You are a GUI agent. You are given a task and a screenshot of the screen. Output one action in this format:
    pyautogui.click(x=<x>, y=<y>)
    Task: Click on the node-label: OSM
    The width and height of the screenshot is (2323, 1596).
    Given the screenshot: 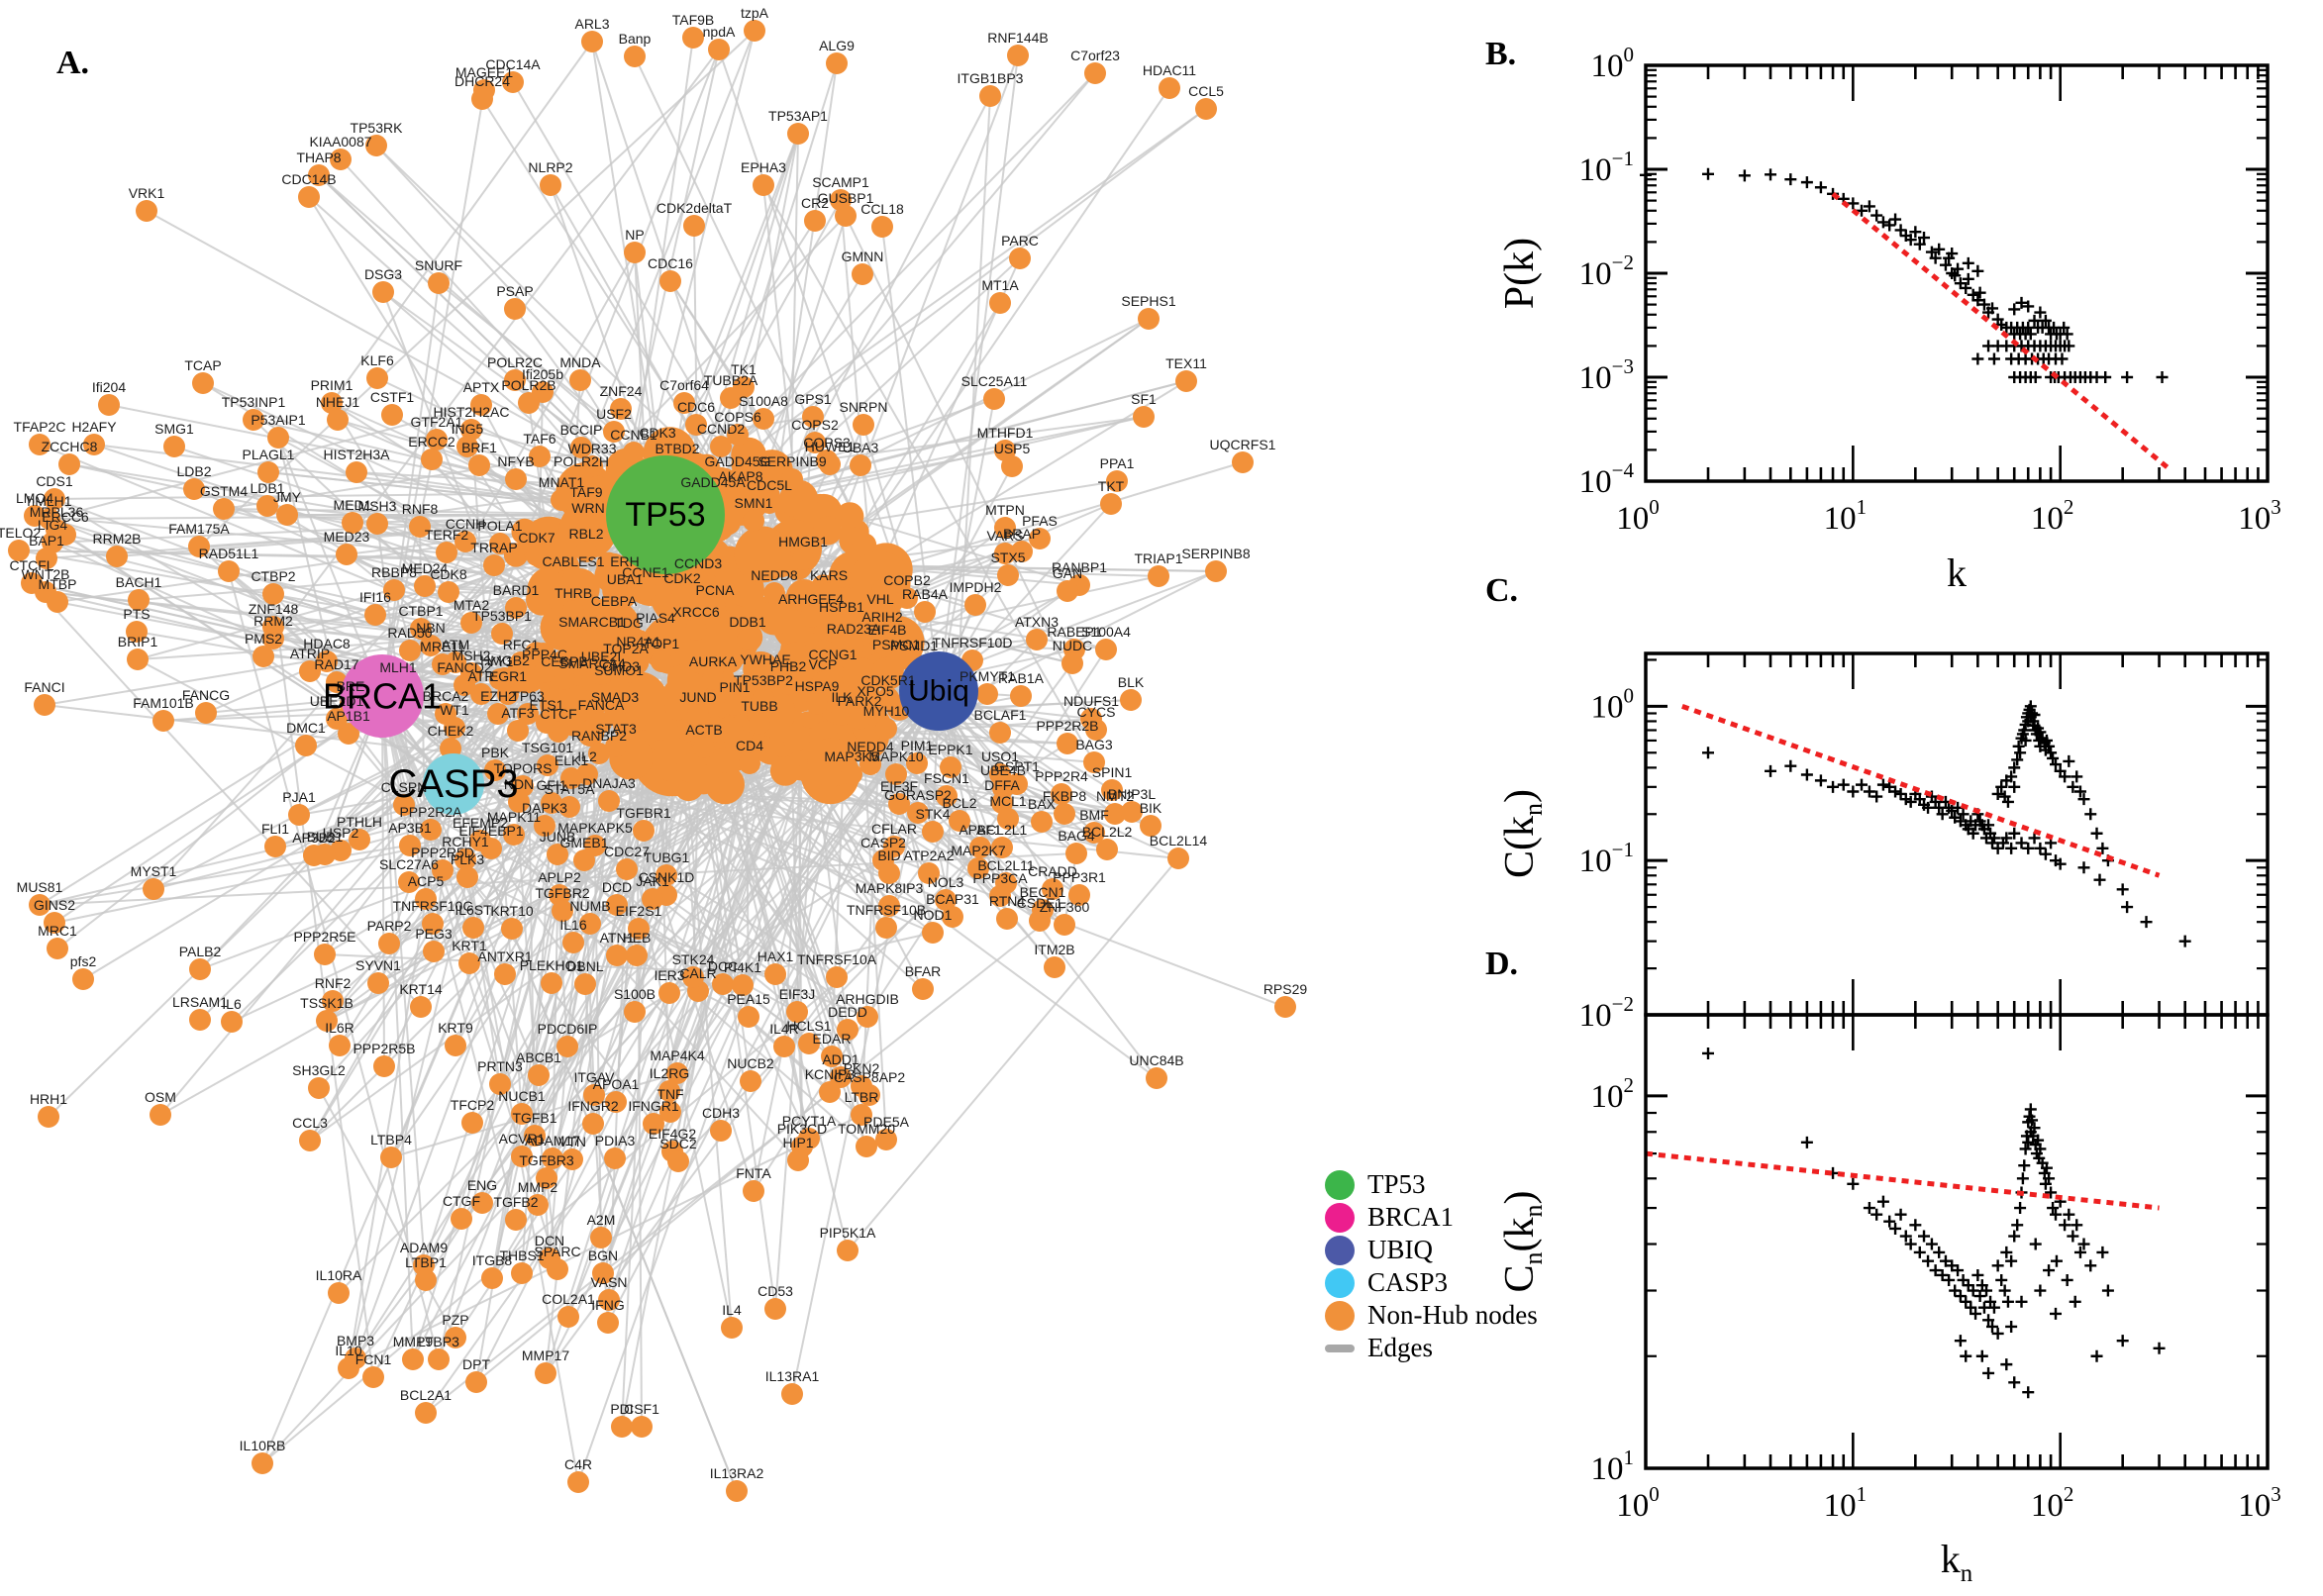 What is the action you would take?
    pyautogui.click(x=161, y=1097)
    